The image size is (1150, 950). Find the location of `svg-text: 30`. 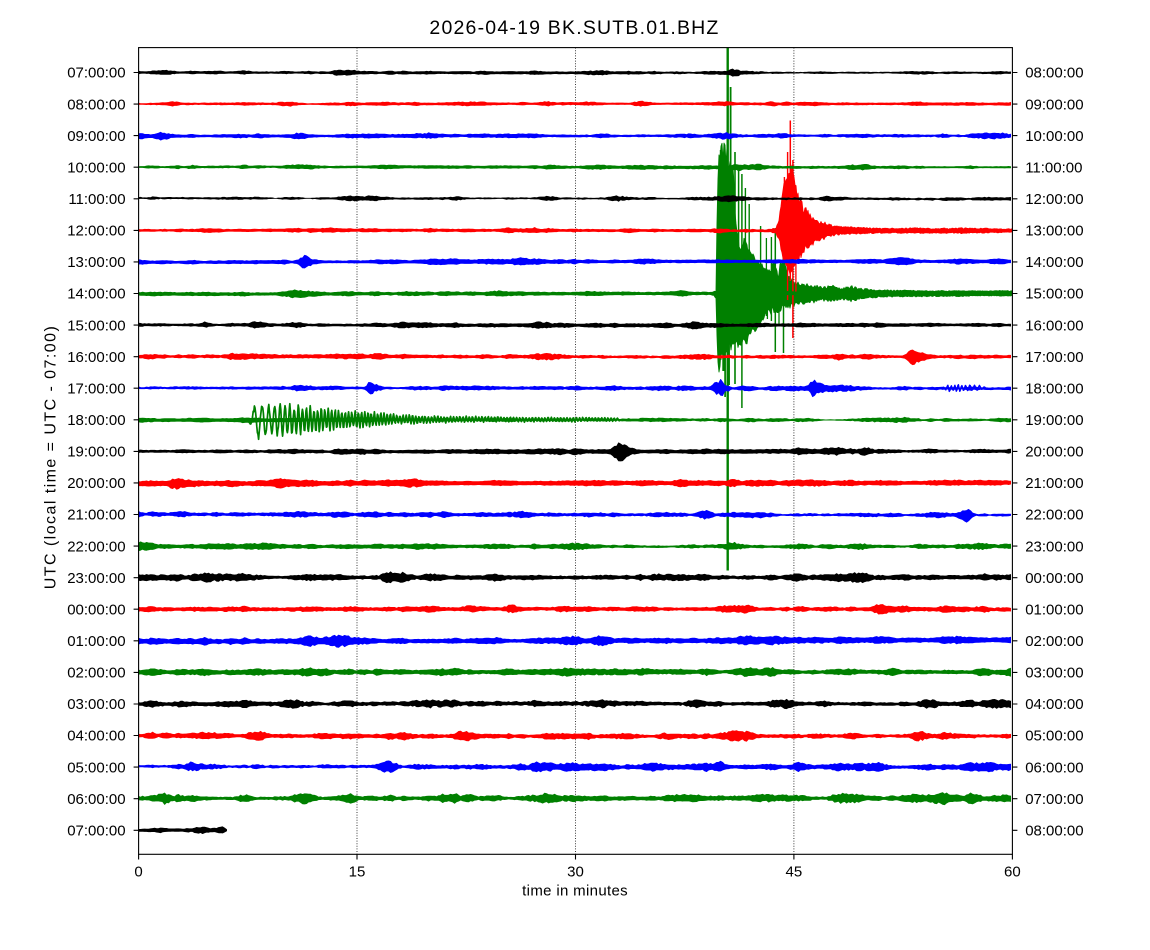

svg-text: 30 is located at coordinates (575, 871).